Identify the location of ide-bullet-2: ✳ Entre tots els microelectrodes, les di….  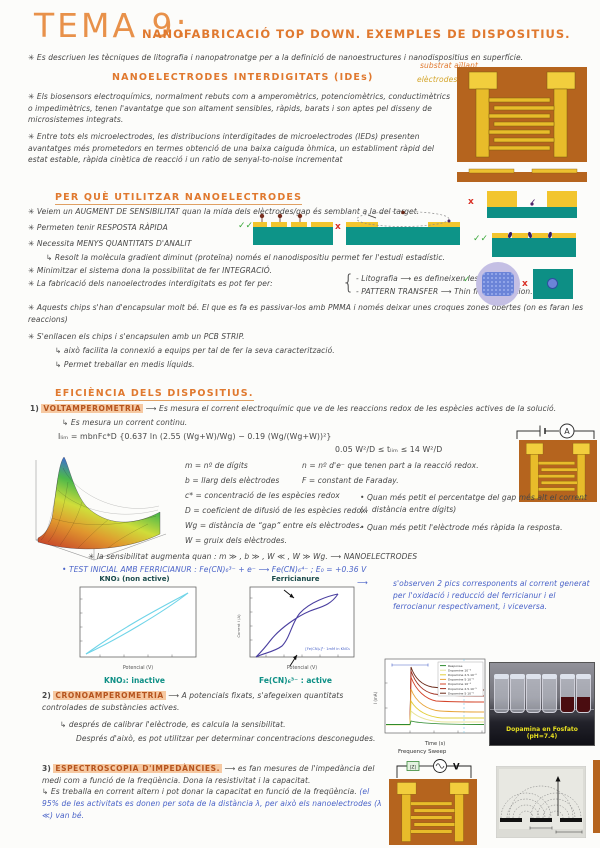
(231, 148).